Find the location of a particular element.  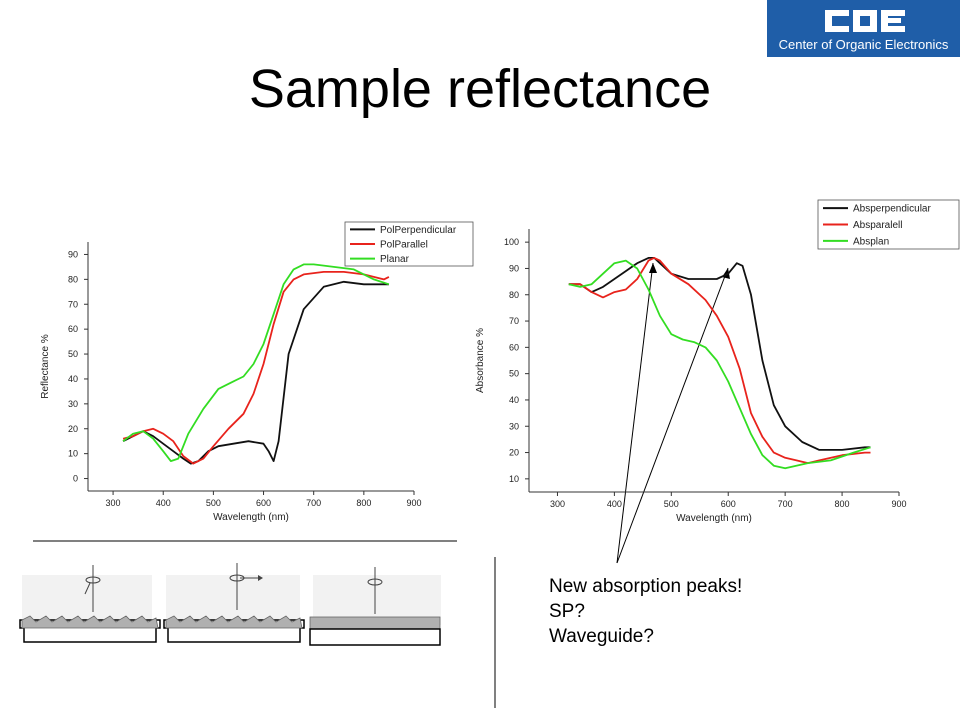

series-line-absparalell is located at coordinates (719, 360).